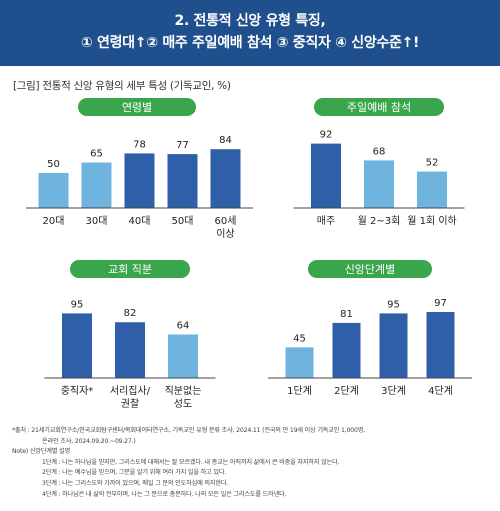  Describe the element at coordinates (89, 441) in the screenshot. I see `footnote-source-cont: 온라인 조사, 2024.09.20.~09.27.)` at that location.